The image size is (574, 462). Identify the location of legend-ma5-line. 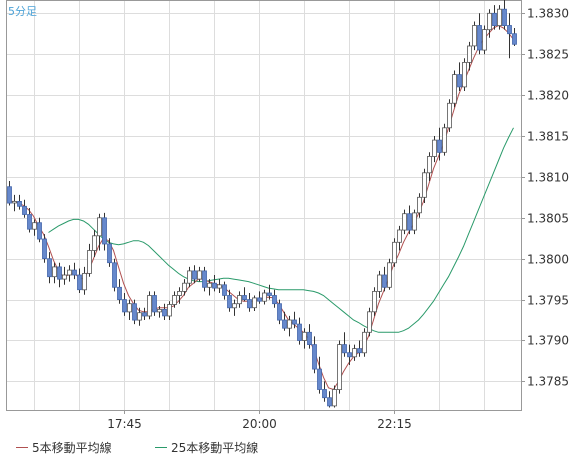
(22, 447).